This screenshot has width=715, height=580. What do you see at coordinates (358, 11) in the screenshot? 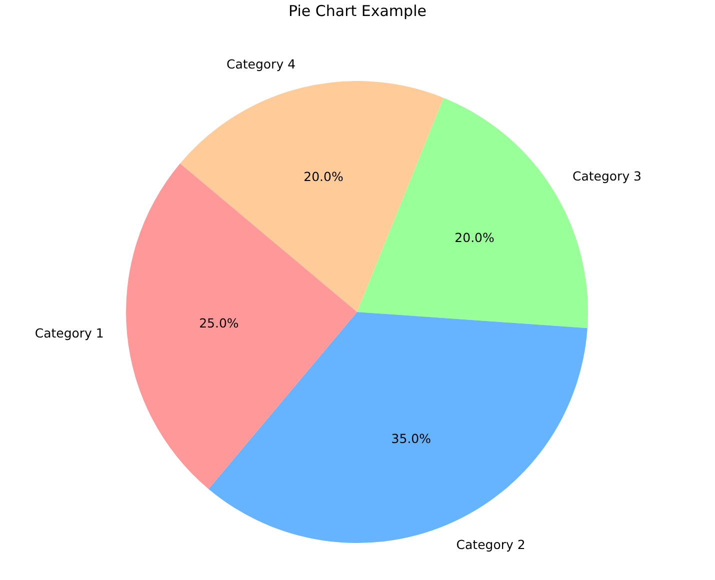
I see `chart-title: Pie Chart Example` at bounding box center [358, 11].